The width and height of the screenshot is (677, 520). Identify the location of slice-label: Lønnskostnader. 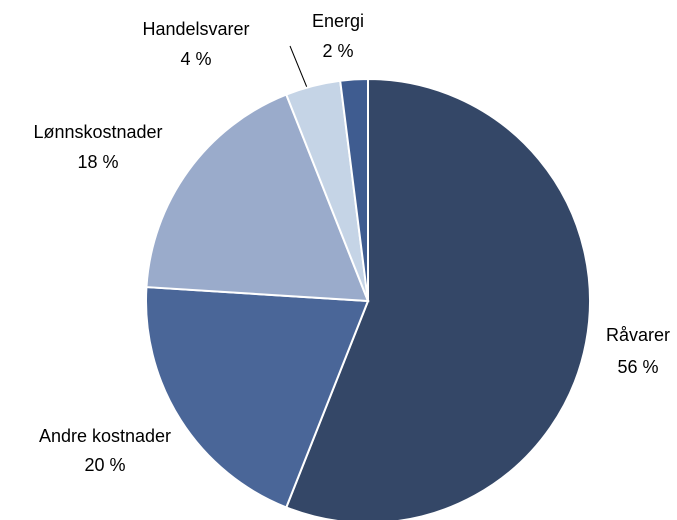
(97, 132).